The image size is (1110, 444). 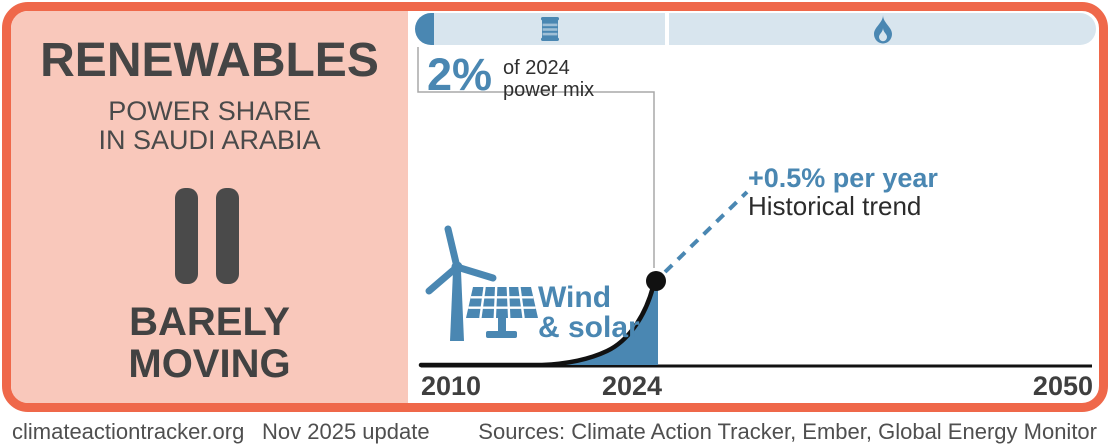 I want to click on pause-icon-bar-left, so click(x=186, y=236).